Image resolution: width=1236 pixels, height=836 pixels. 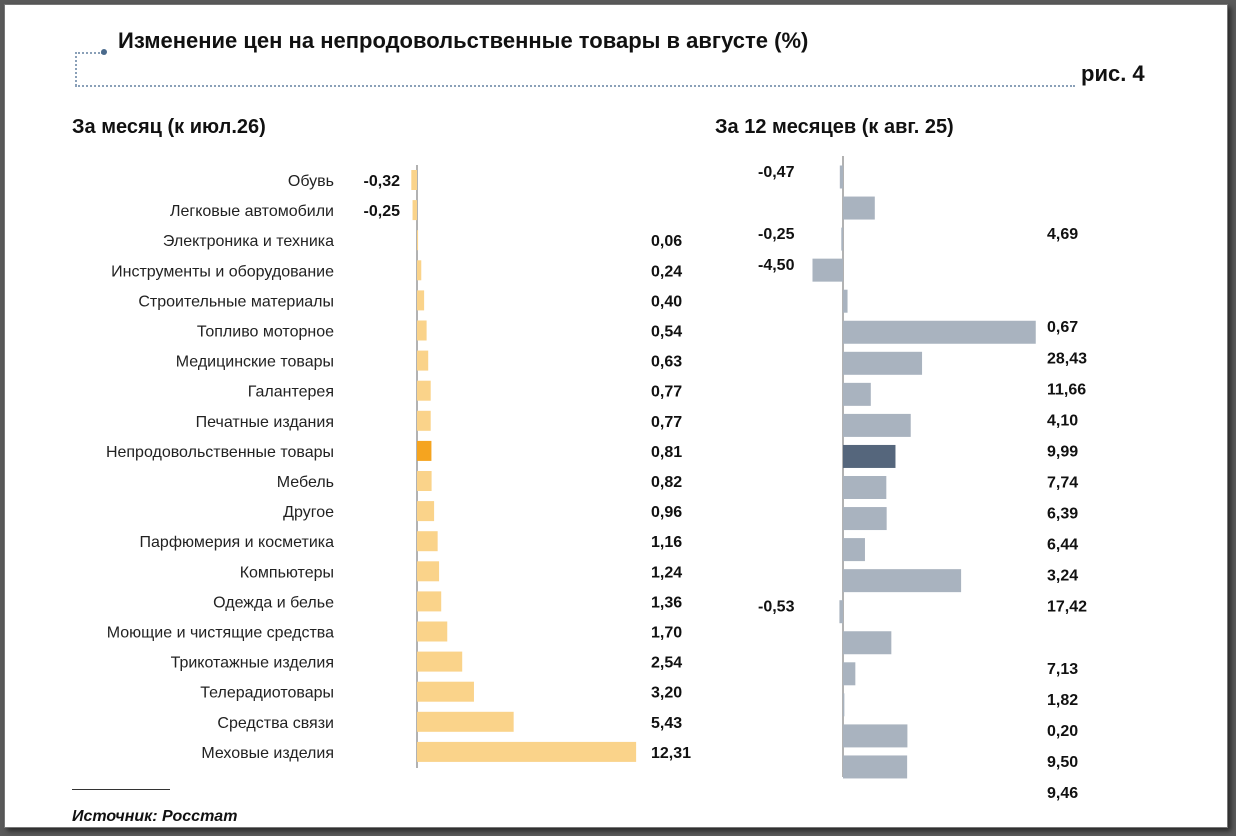 I want to click on category-label: Меховые изделия, so click(x=267, y=753).